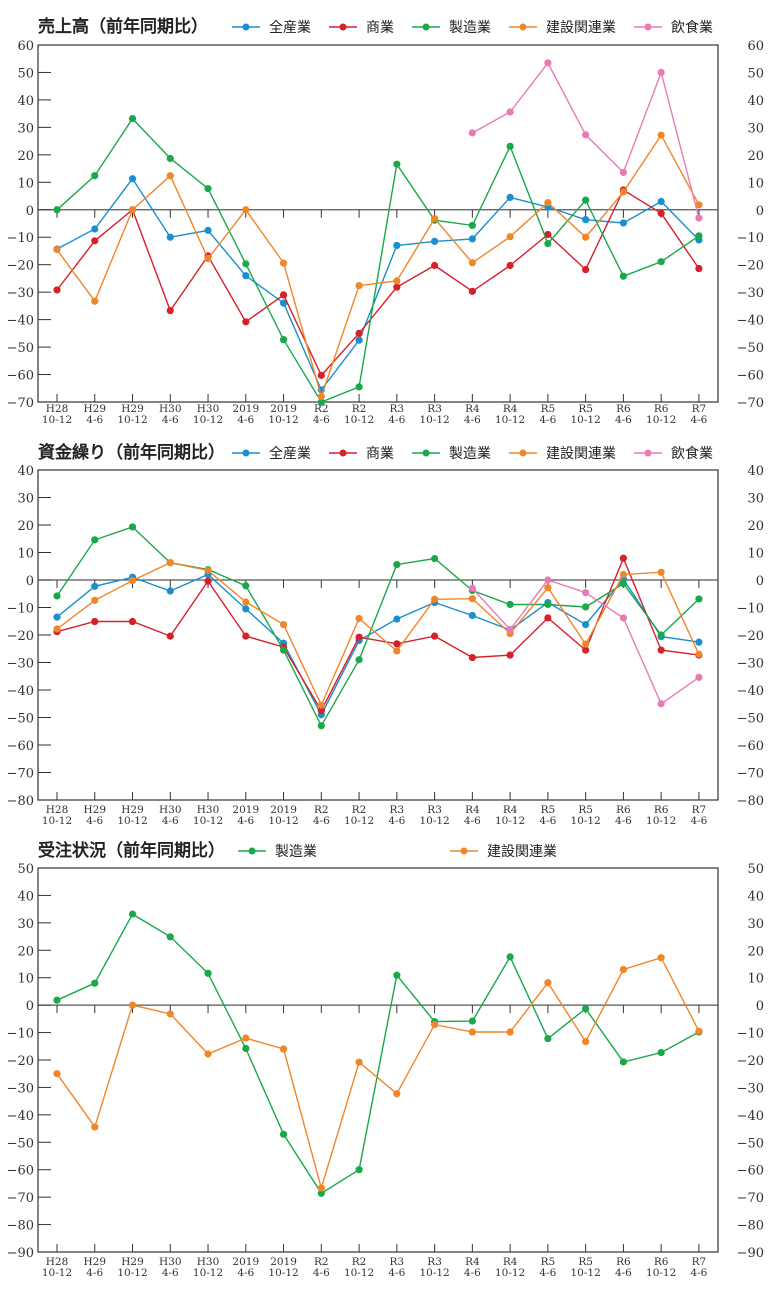 This screenshot has height=1311, width=769. What do you see at coordinates (585, 642) in the screenshot?
I see `series-飲食業` at bounding box center [585, 642].